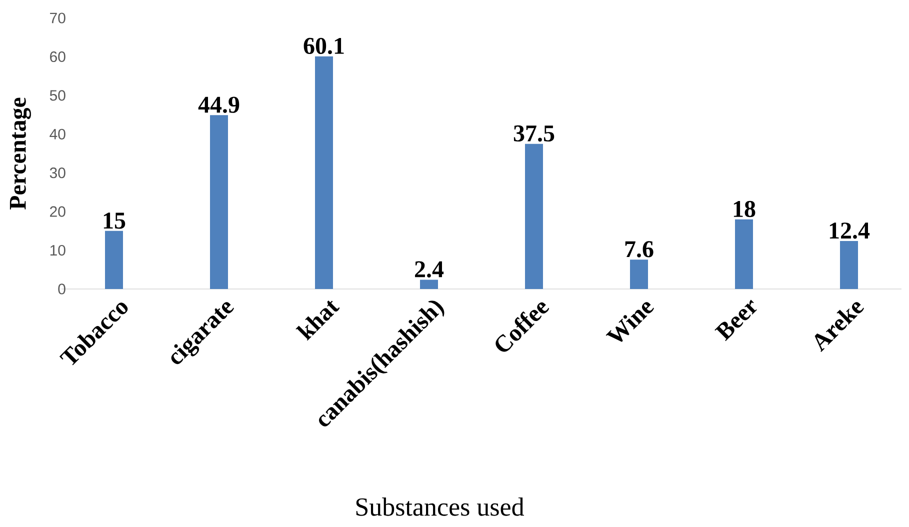  What do you see at coordinates (58, 211) in the screenshot?
I see `y-tick-label: 20` at bounding box center [58, 211].